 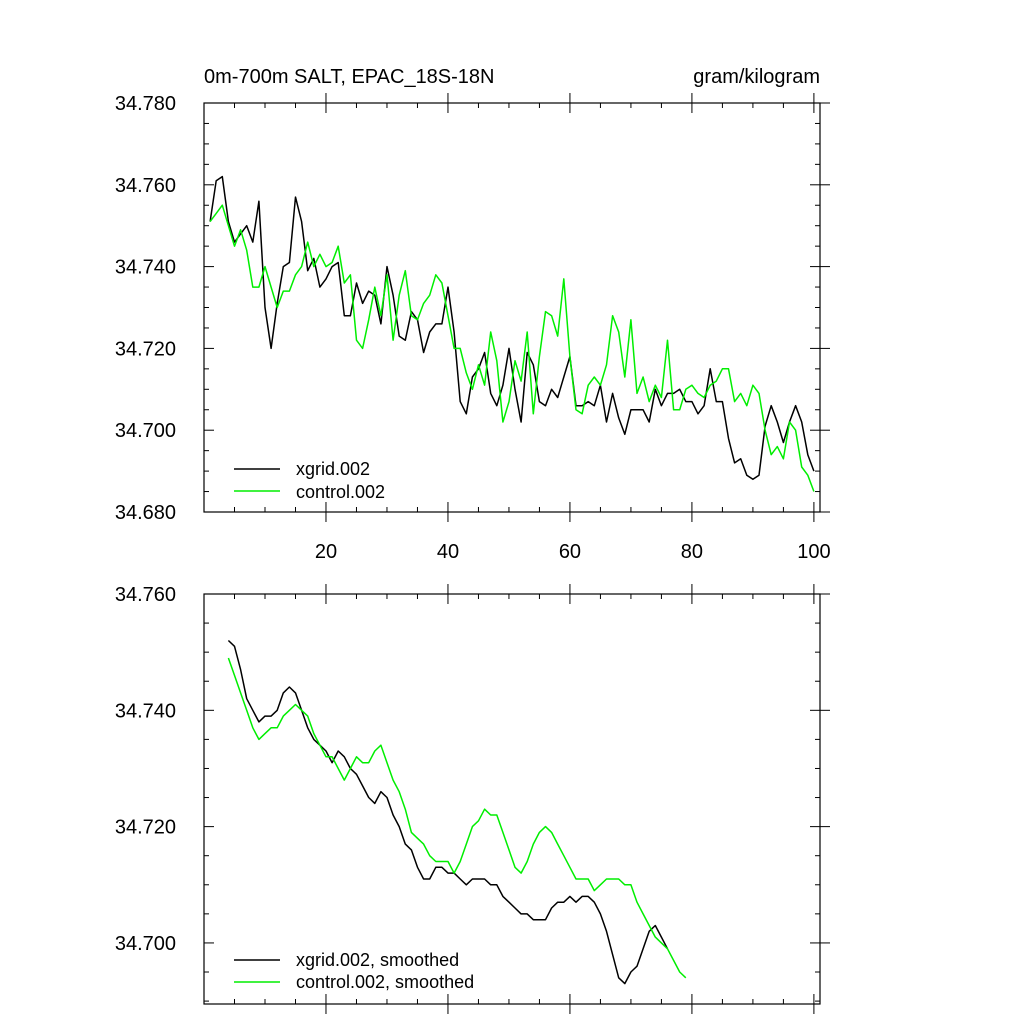 I want to click on chart-title: 0m-700m SALT, EPAC_18S-18N, so click(x=349, y=77).